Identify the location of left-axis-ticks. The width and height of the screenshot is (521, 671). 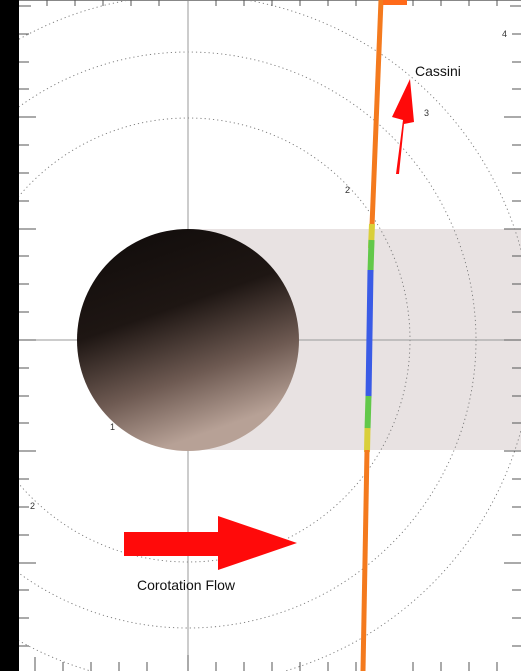
(27, 326).